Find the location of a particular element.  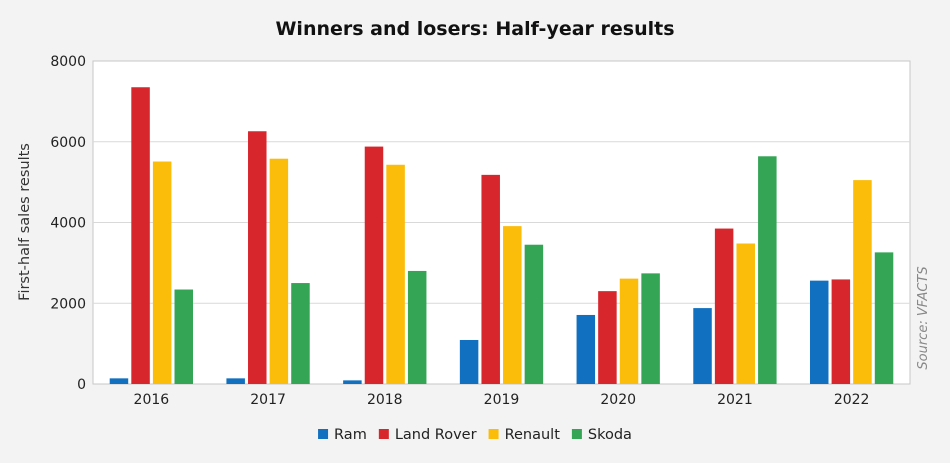

bar-land-rover-2016 is located at coordinates (140, 236).